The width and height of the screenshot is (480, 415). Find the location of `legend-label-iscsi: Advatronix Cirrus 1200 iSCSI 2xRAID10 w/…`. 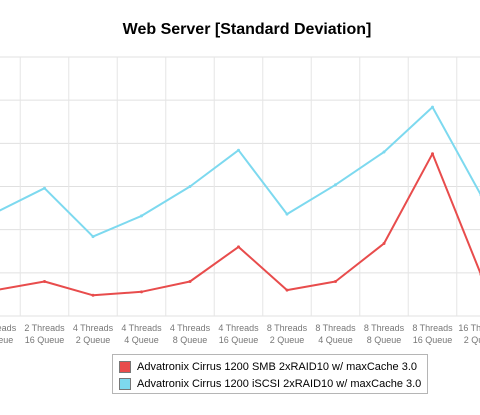

legend-label-iscsi: Advatronix Cirrus 1200 iSCSI 2xRAID10 w/… is located at coordinates (279, 384).